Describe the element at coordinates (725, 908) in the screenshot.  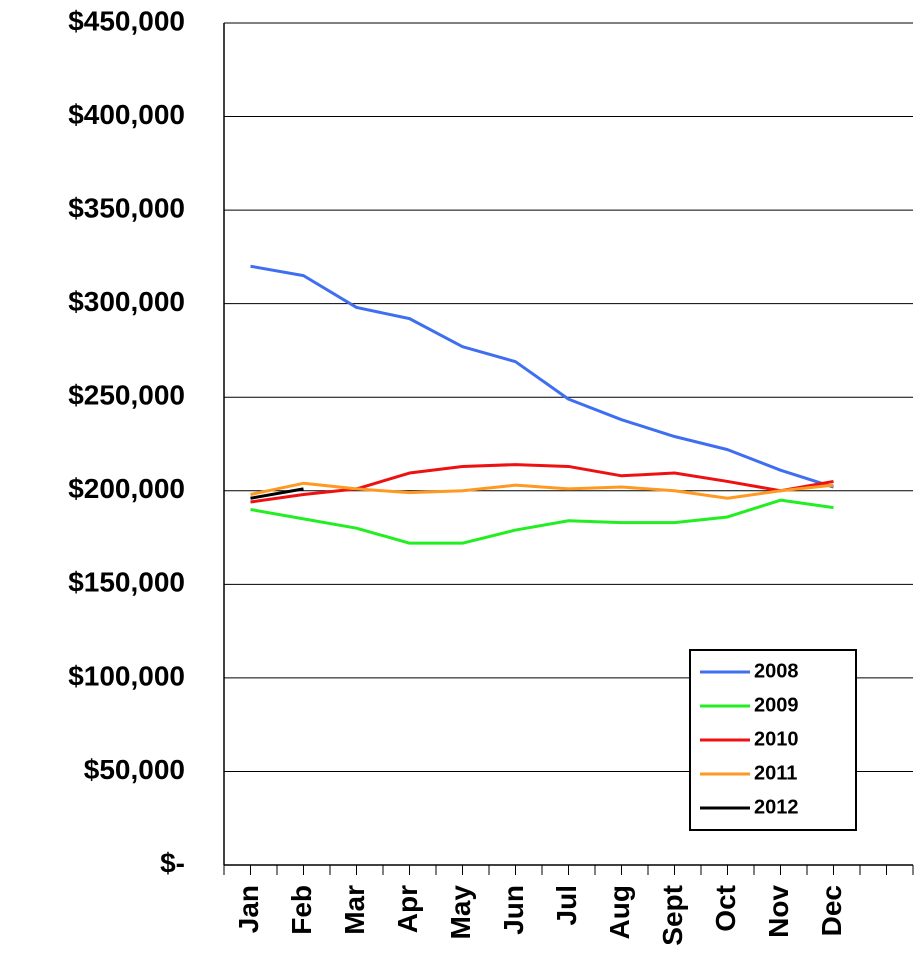
I see `x-tick-label: Oct` at that location.